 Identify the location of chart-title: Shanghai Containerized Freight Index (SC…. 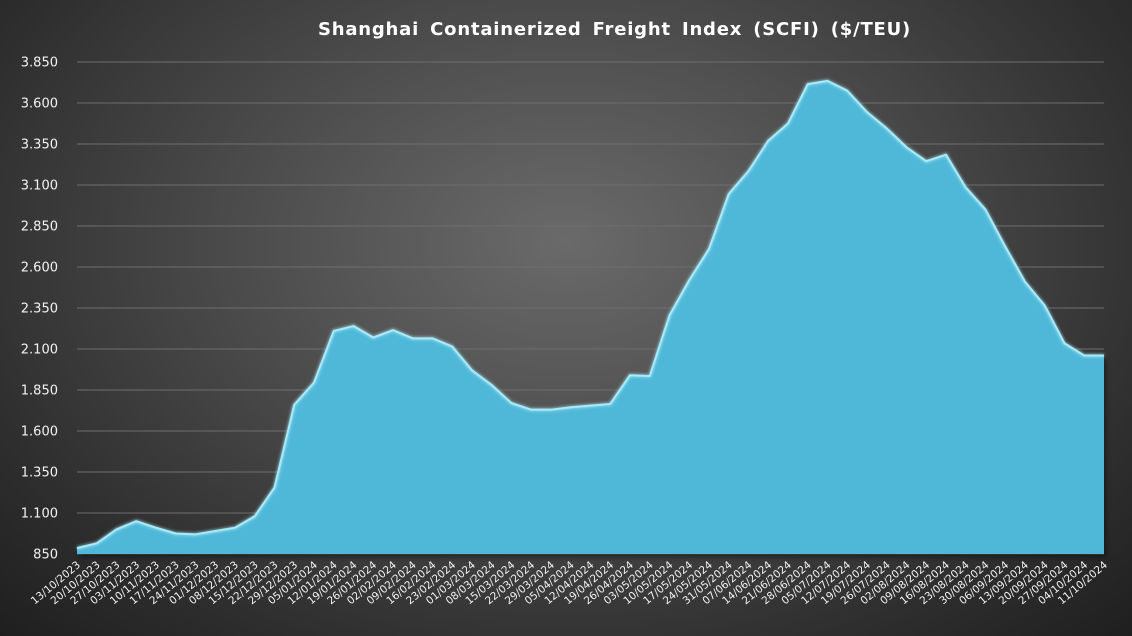
(614, 29).